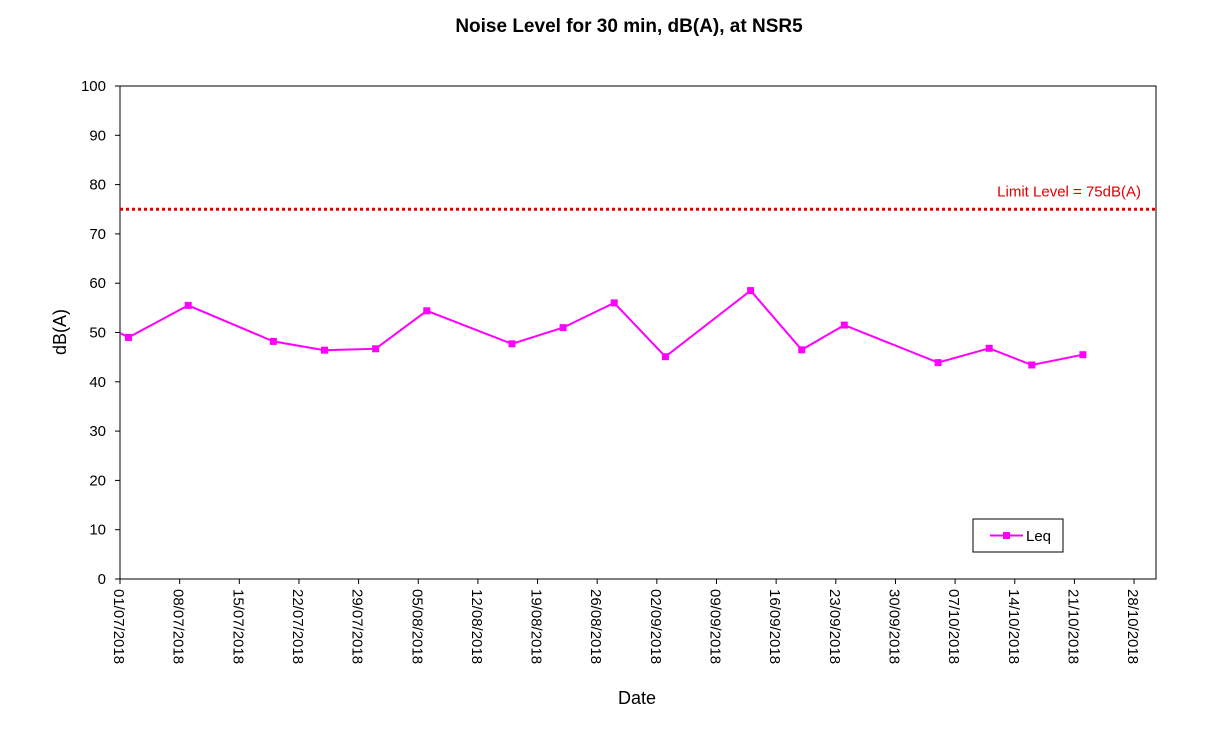  I want to click on x-tick-label: 05/08/2018, so click(416, 626).